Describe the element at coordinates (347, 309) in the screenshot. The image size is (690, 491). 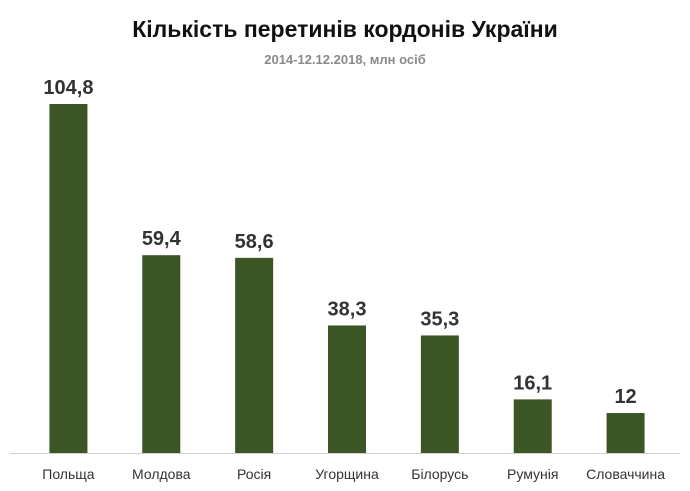
I see `value-label-3: 38,3` at that location.